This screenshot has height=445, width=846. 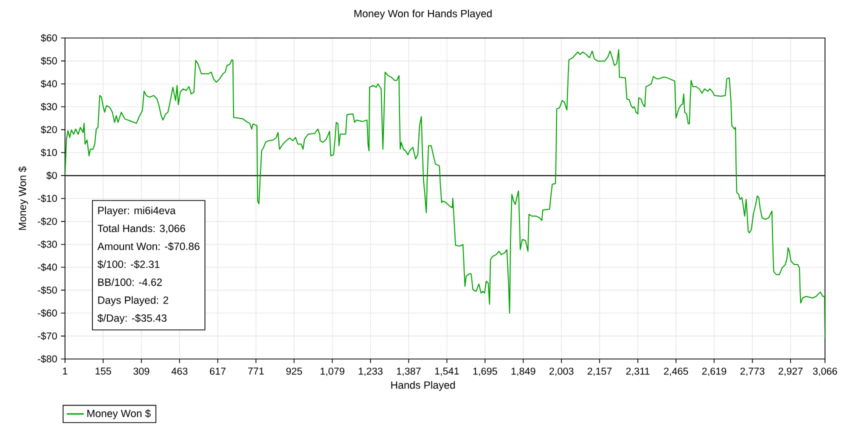 What do you see at coordinates (524, 372) in the screenshot?
I see `x-tick-label: 1,849` at bounding box center [524, 372].